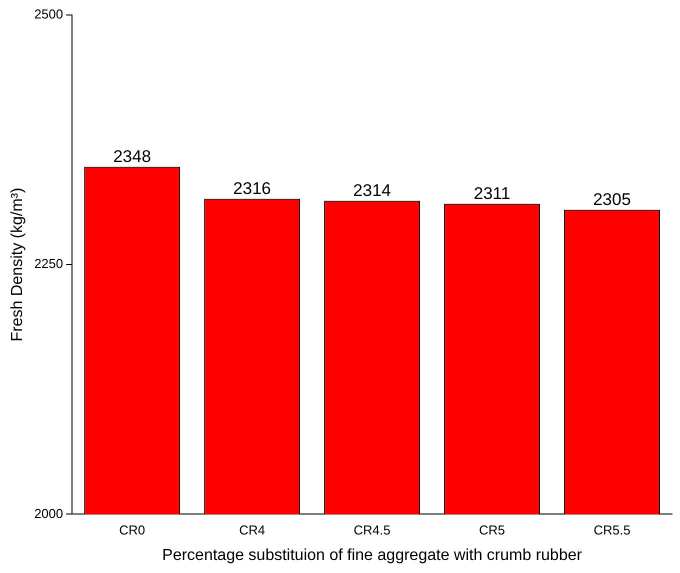 This screenshot has width=680, height=573. What do you see at coordinates (372, 555) in the screenshot?
I see `x-axis-title: Percentage substituion of fine aggregate with crumb rubber` at bounding box center [372, 555].